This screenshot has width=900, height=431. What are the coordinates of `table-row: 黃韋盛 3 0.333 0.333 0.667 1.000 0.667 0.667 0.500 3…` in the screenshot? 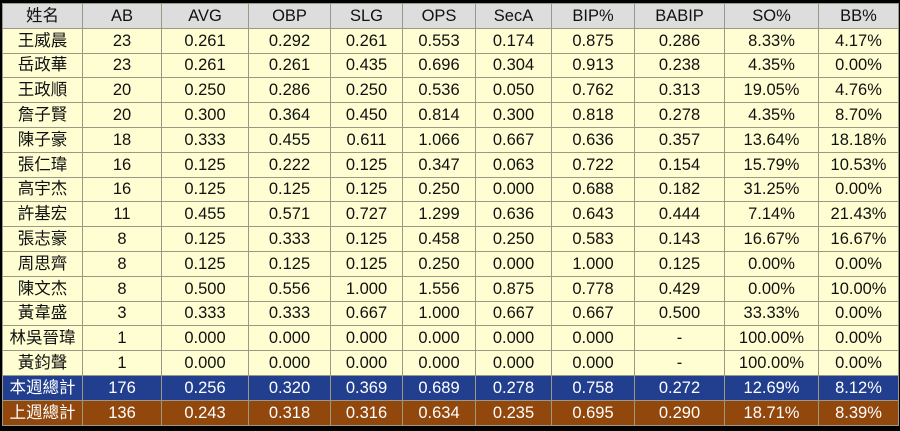 It's located at (450, 313).